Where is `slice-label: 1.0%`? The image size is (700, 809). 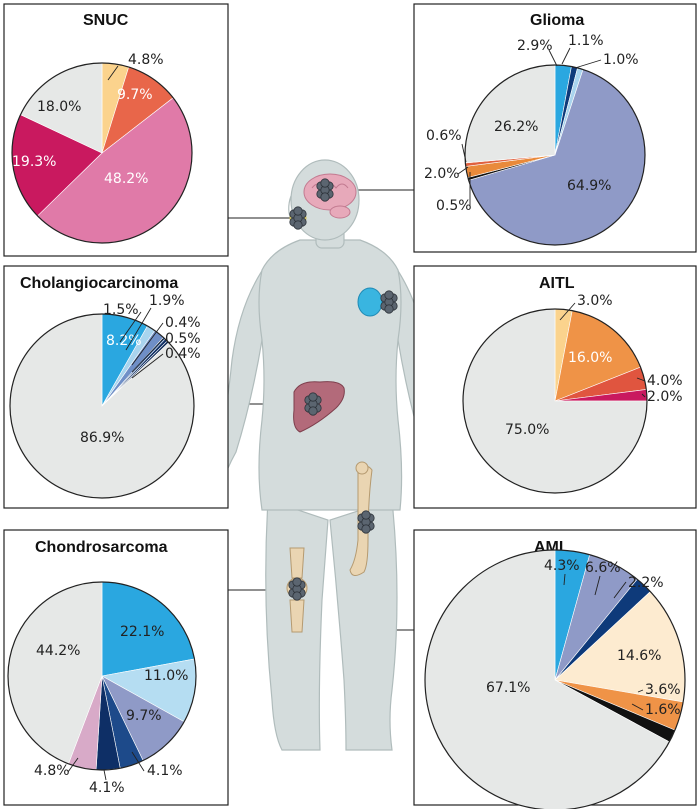 slice-label: 1.0% is located at coordinates (621, 60).